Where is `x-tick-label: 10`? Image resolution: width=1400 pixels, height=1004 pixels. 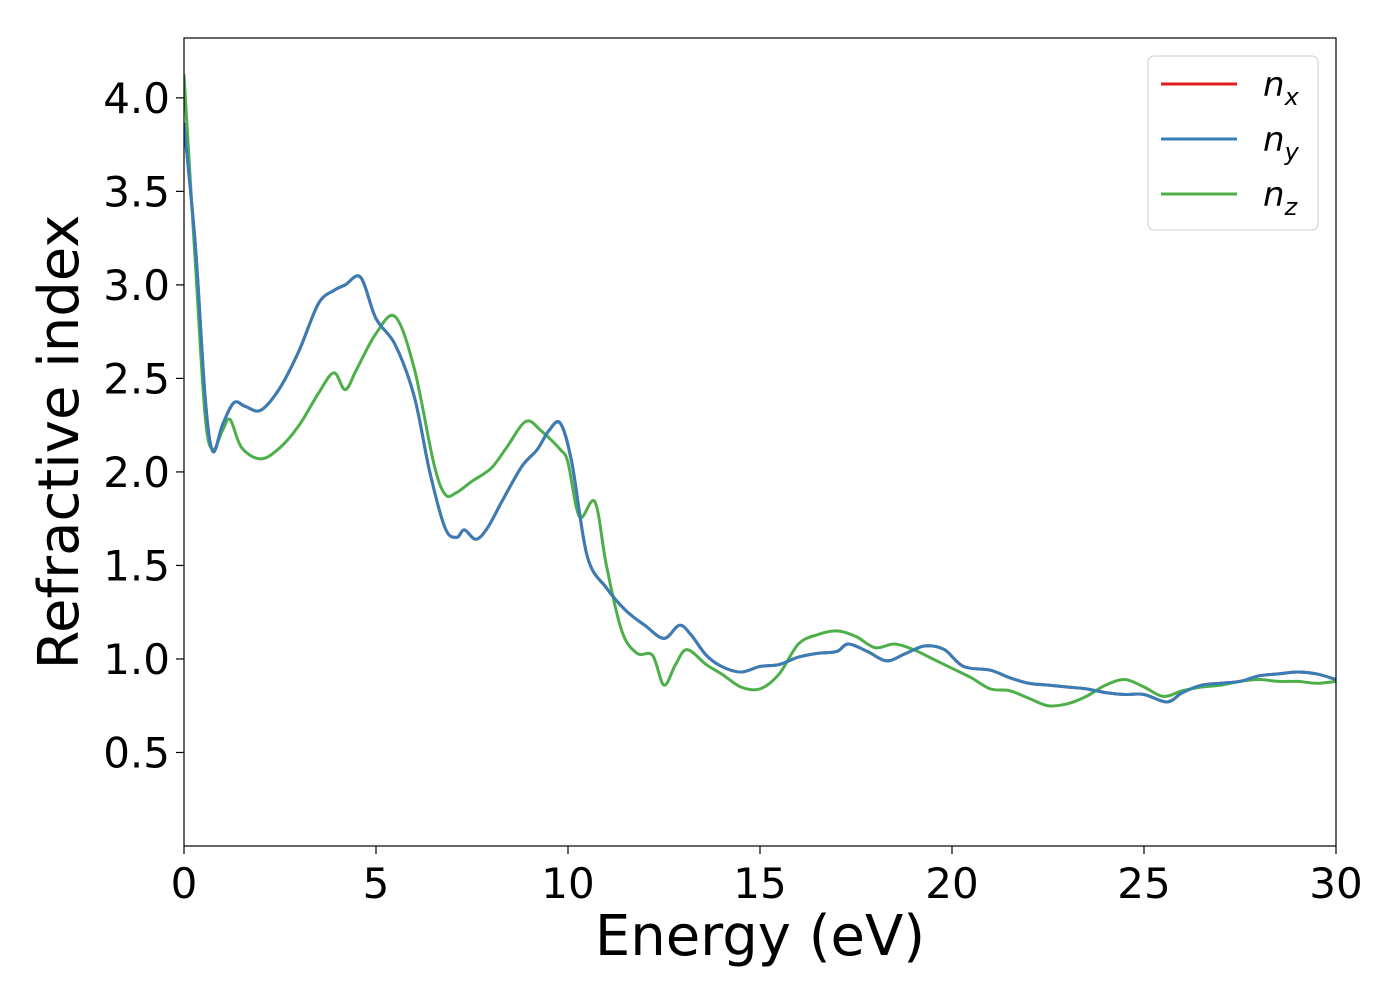 x-tick-label: 10 is located at coordinates (567, 883).